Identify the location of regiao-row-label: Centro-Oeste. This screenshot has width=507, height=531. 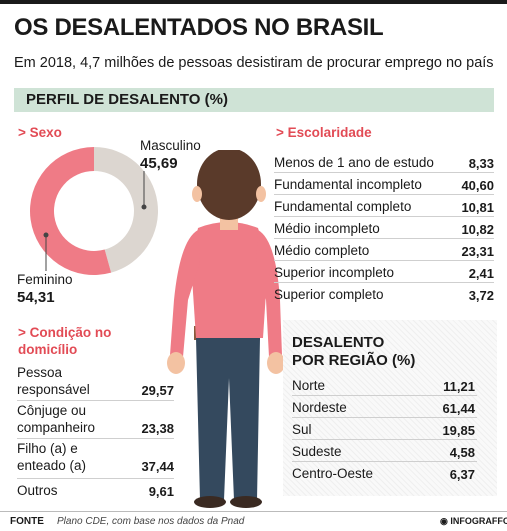
(332, 473).